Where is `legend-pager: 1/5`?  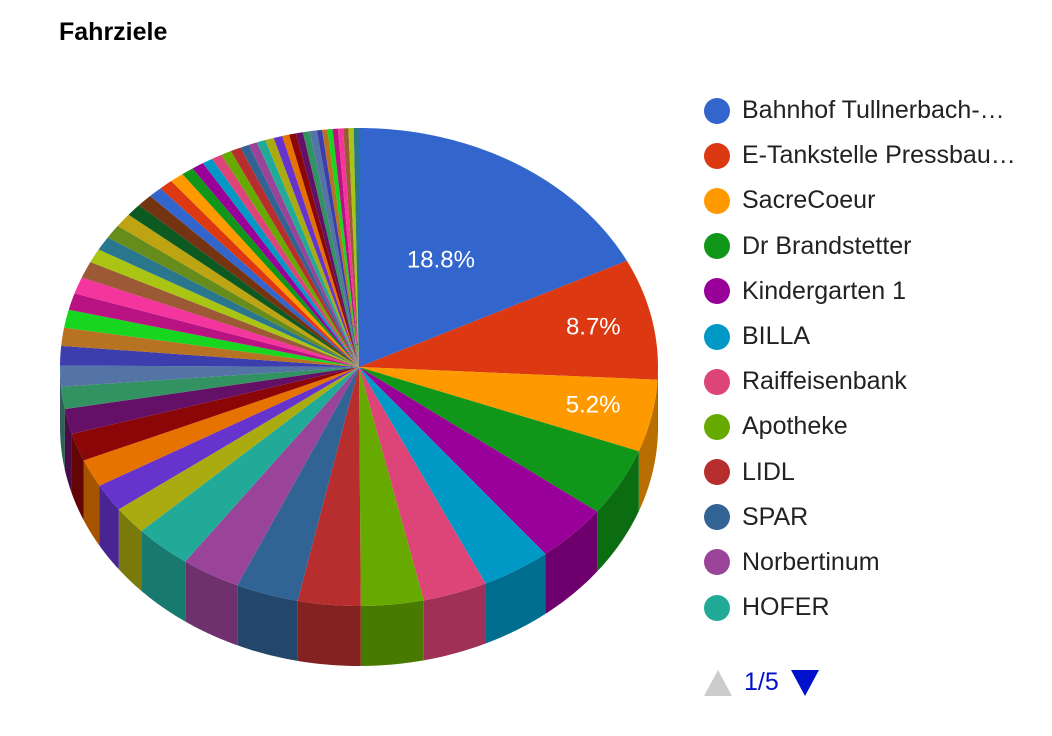
legend-pager: 1/5 is located at coordinates (761, 682).